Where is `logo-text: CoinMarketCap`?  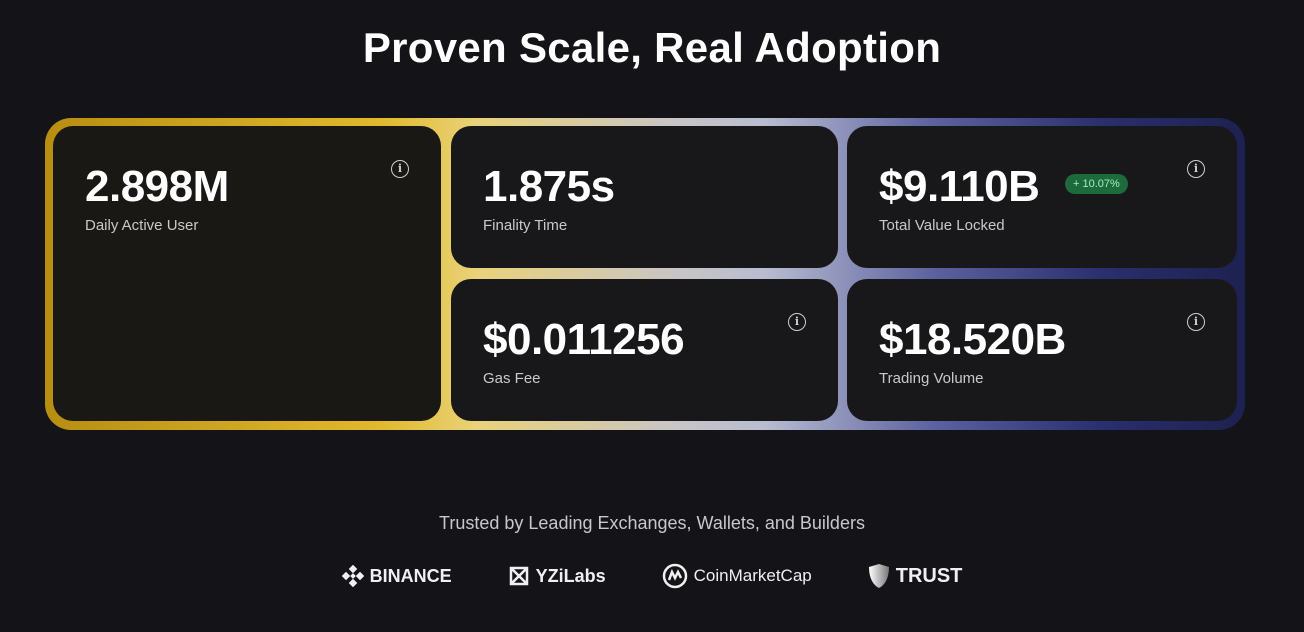
logo-text: CoinMarketCap is located at coordinates (752, 575).